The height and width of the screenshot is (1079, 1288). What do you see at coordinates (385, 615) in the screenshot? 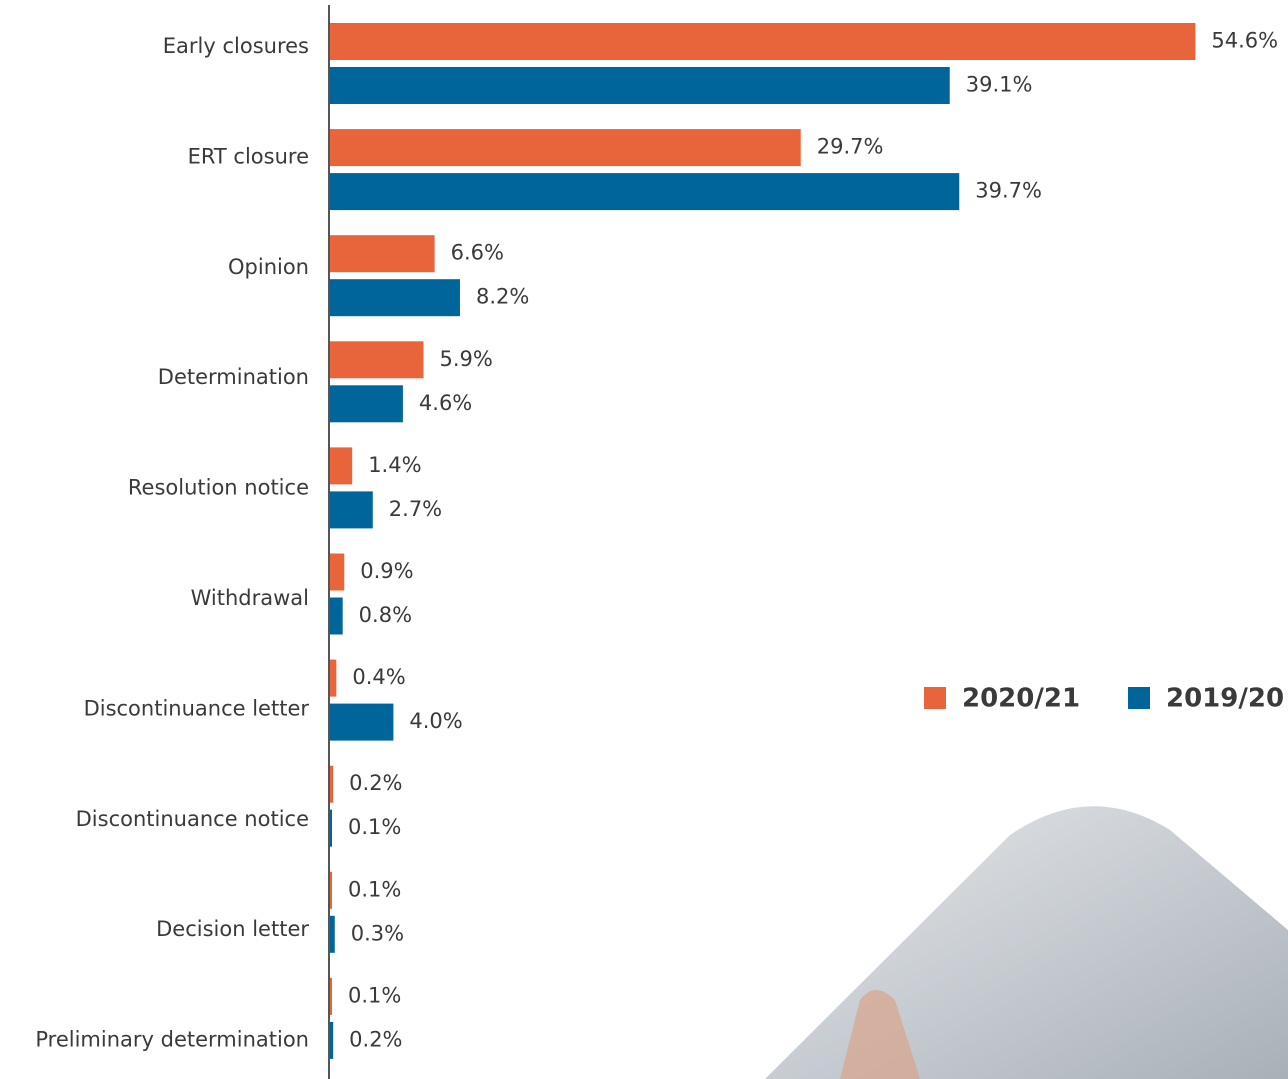
I see `value-label: 0.8%` at bounding box center [385, 615].